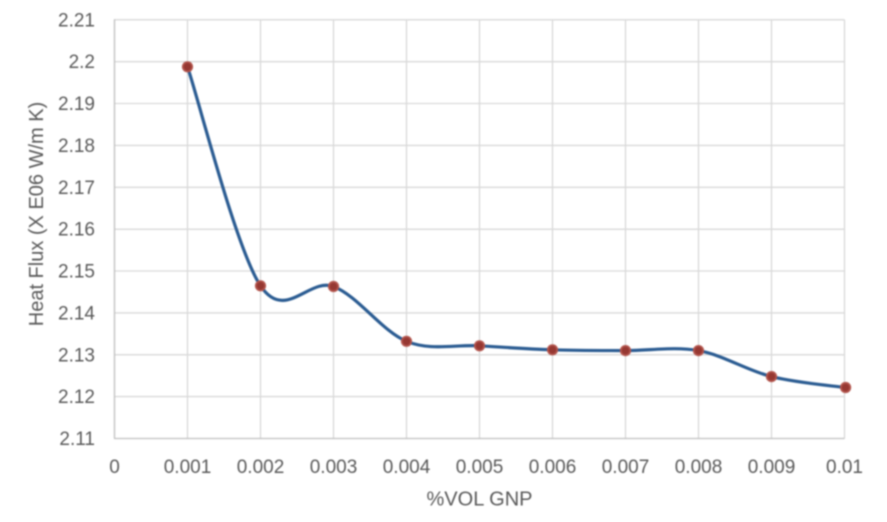 This screenshot has width=887, height=522. Describe the element at coordinates (626, 467) in the screenshot. I see `svg-text: 0.007` at that location.